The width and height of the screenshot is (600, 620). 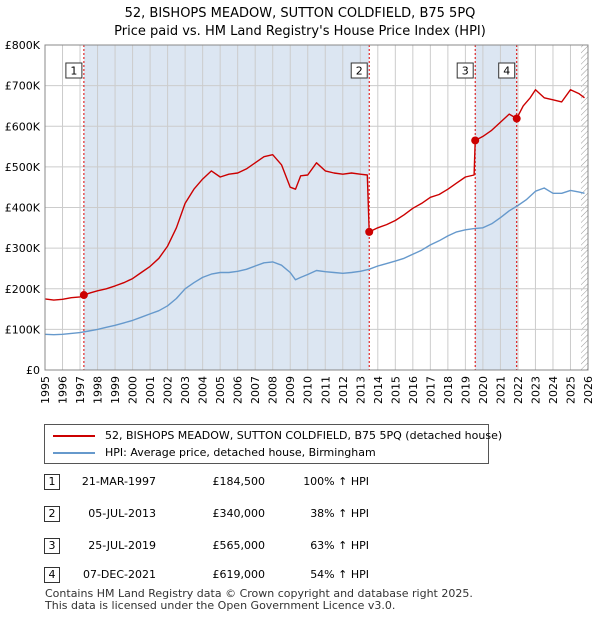 What do you see at coordinates (255, 390) in the screenshot?
I see `x-tick-label: 2007` at bounding box center [255, 390].